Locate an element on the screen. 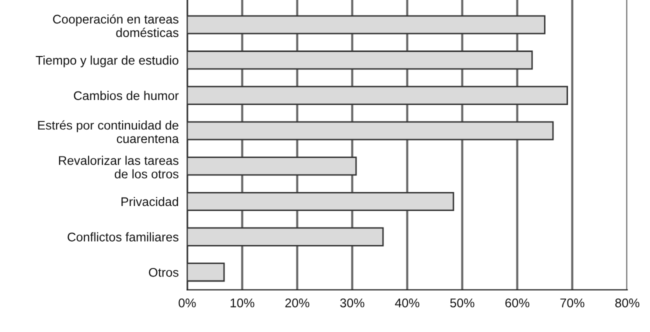 Image resolution: width=650 pixels, height=332 pixels. x-tick-label: 80% is located at coordinates (627, 303).